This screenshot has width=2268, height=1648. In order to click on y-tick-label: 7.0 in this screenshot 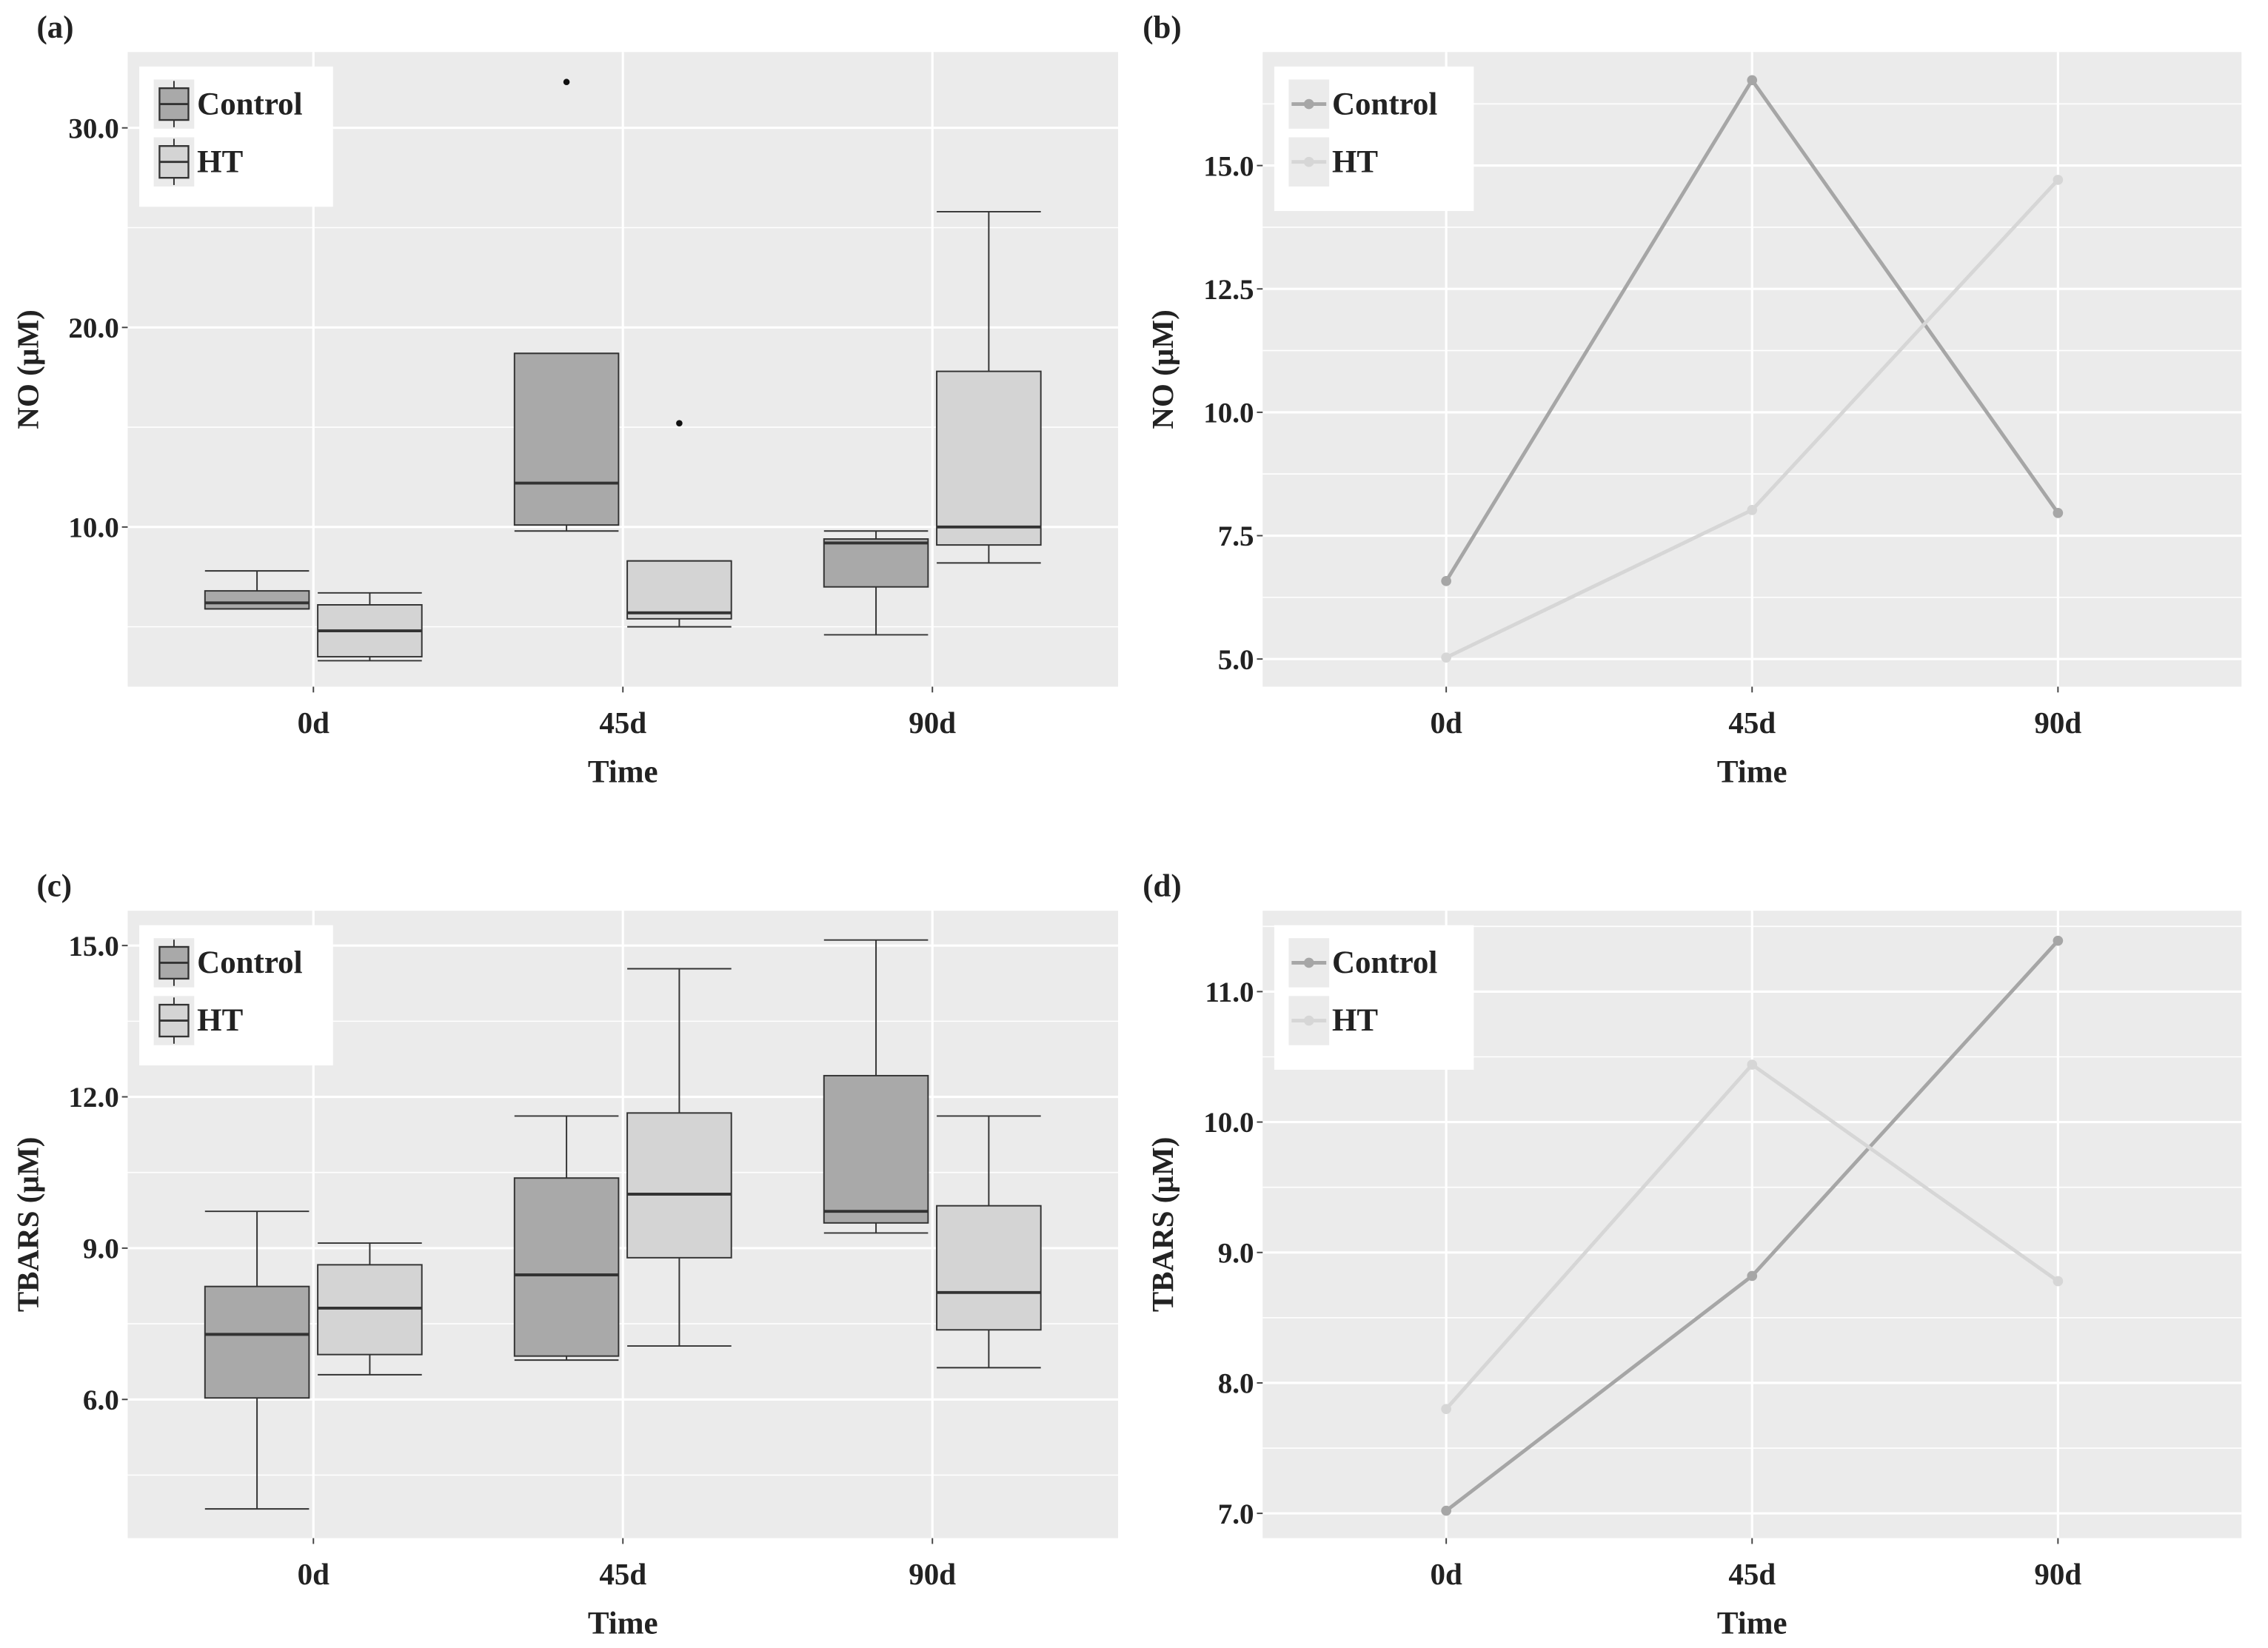, I will do `click(1236, 1514)`.